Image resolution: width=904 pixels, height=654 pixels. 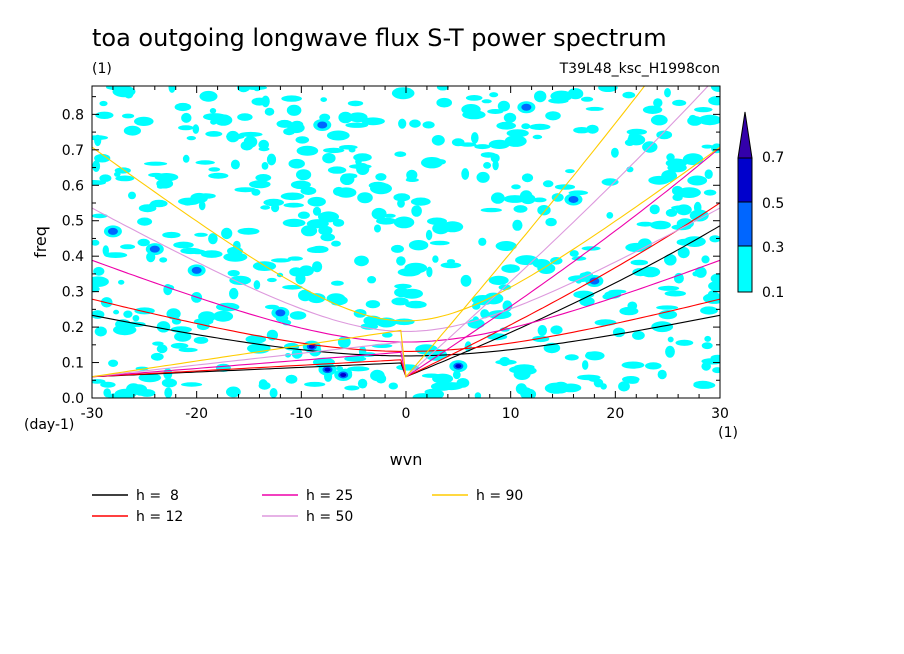 What do you see at coordinates (329, 517) in the screenshot?
I see `legend-label: h = 50` at bounding box center [329, 517].